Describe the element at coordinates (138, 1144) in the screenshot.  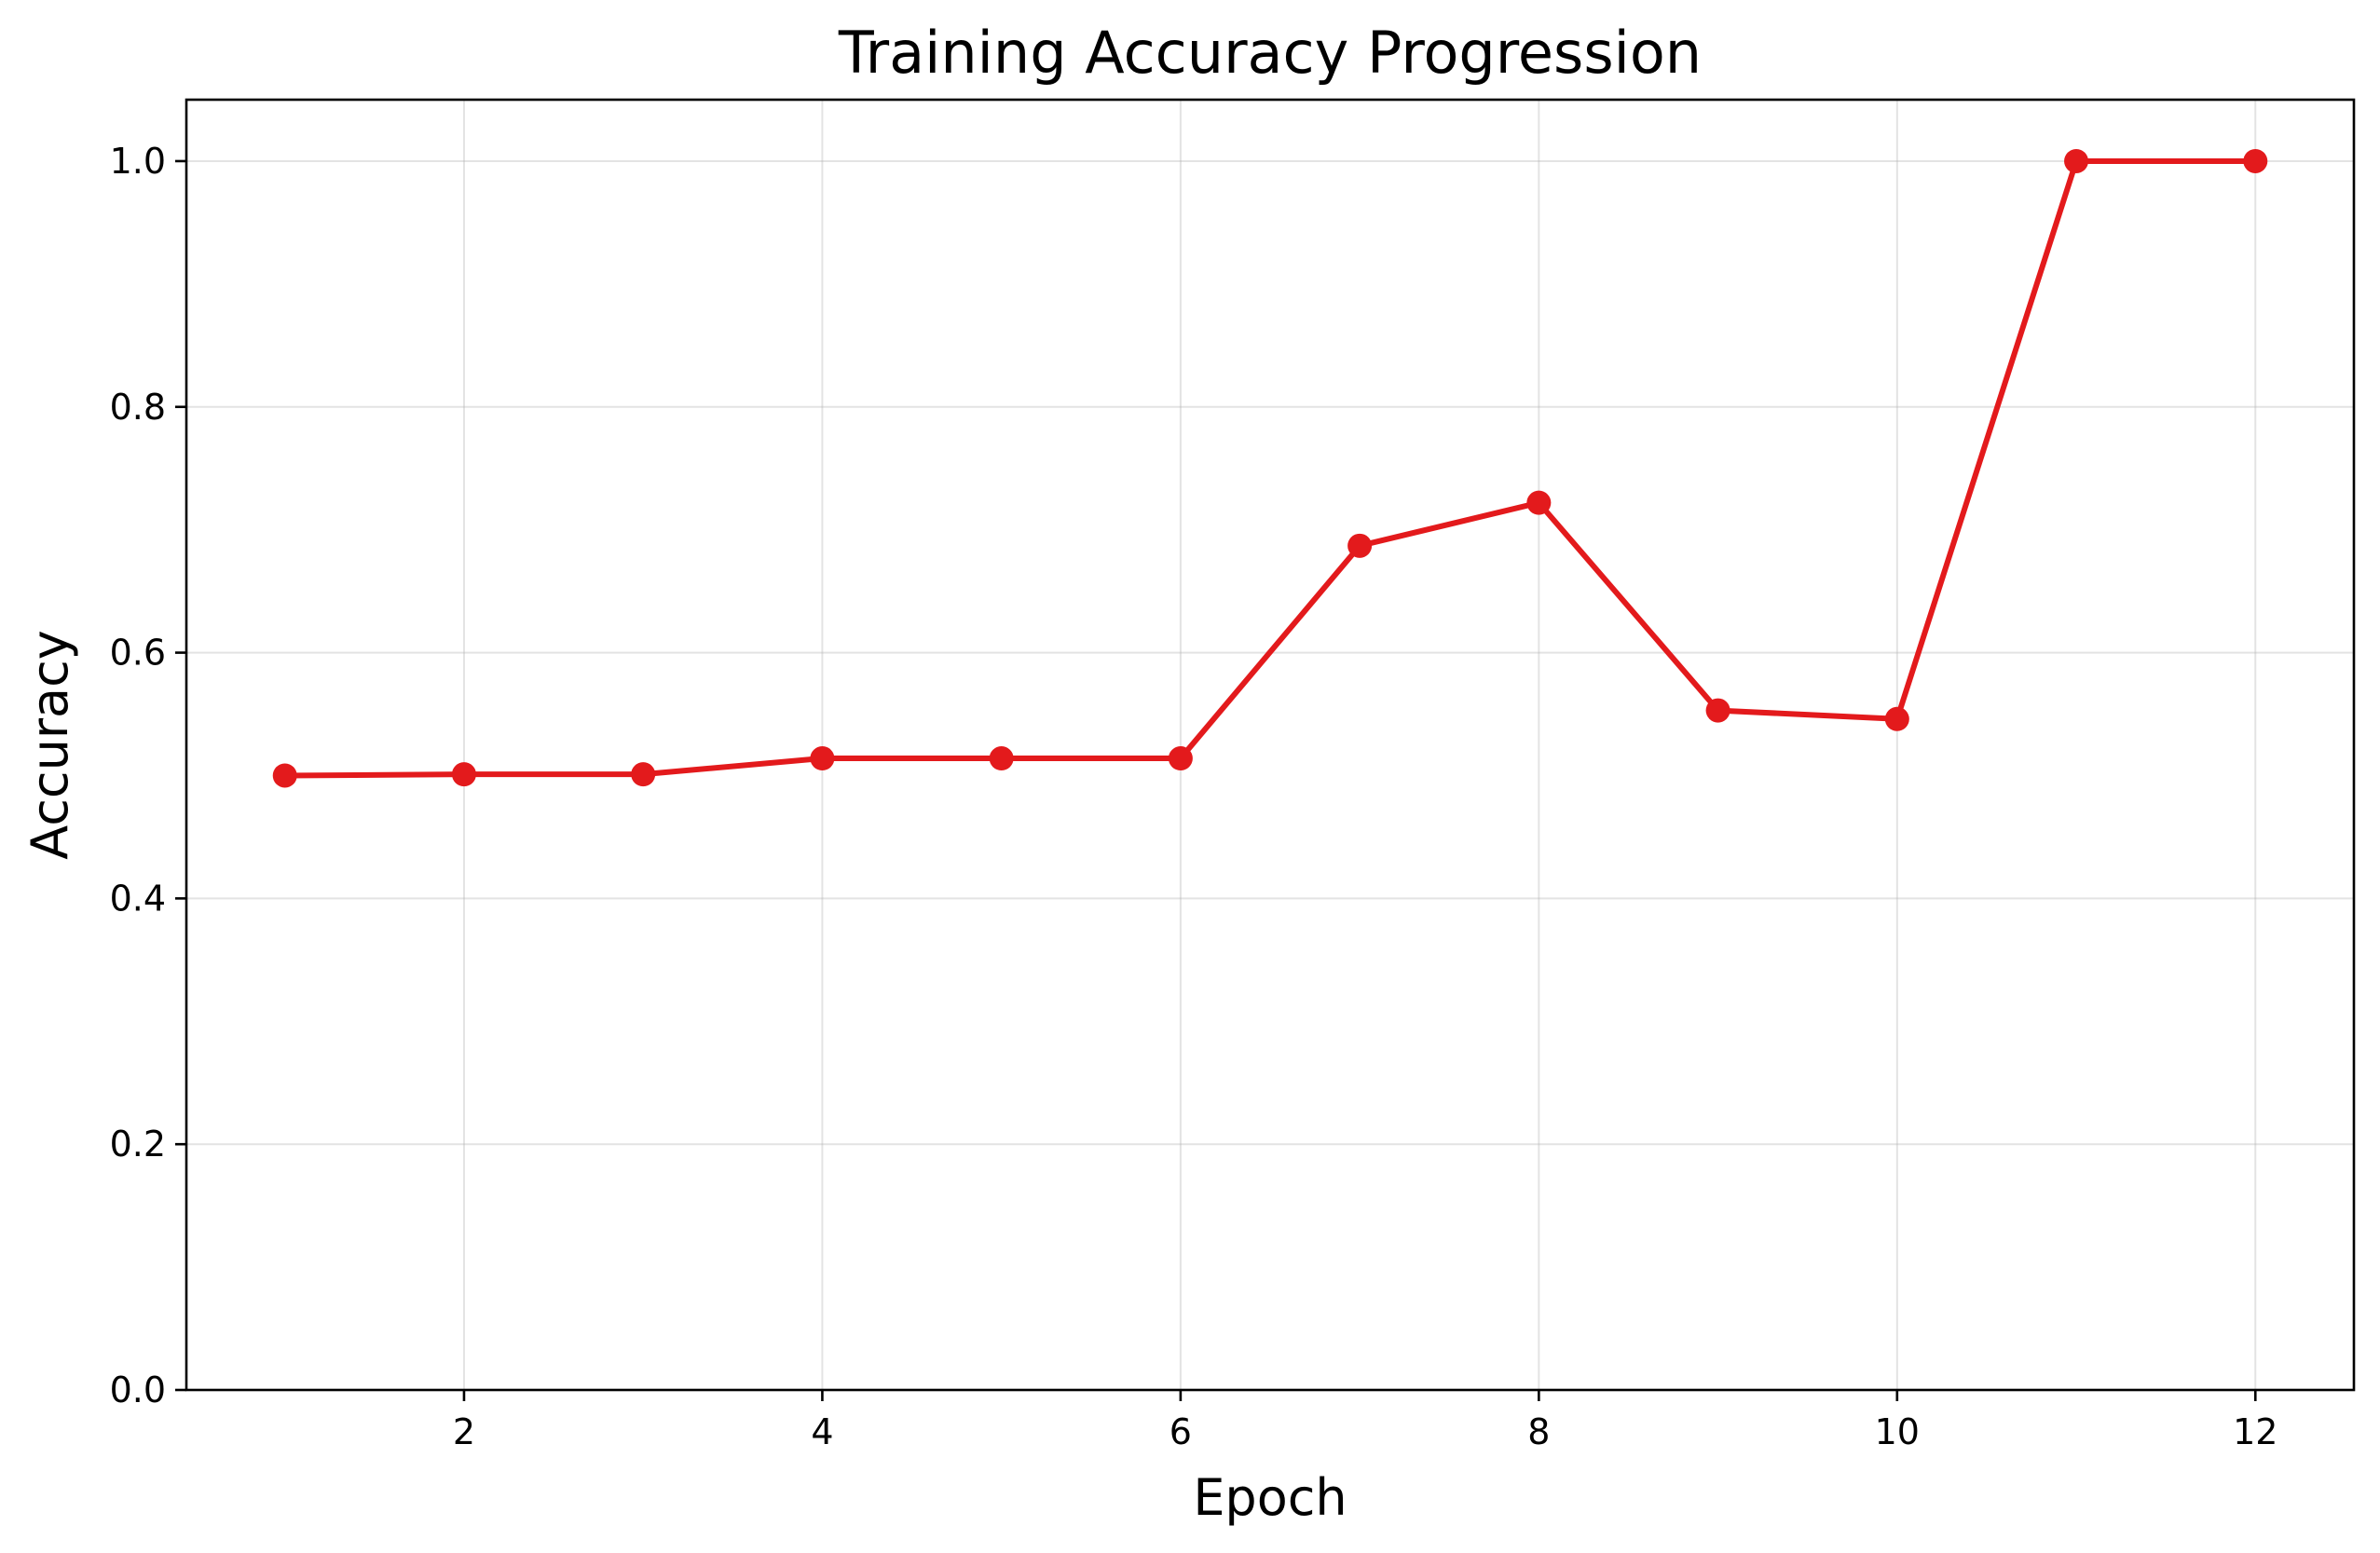
I see `y-tick-label: 0.2` at that location.